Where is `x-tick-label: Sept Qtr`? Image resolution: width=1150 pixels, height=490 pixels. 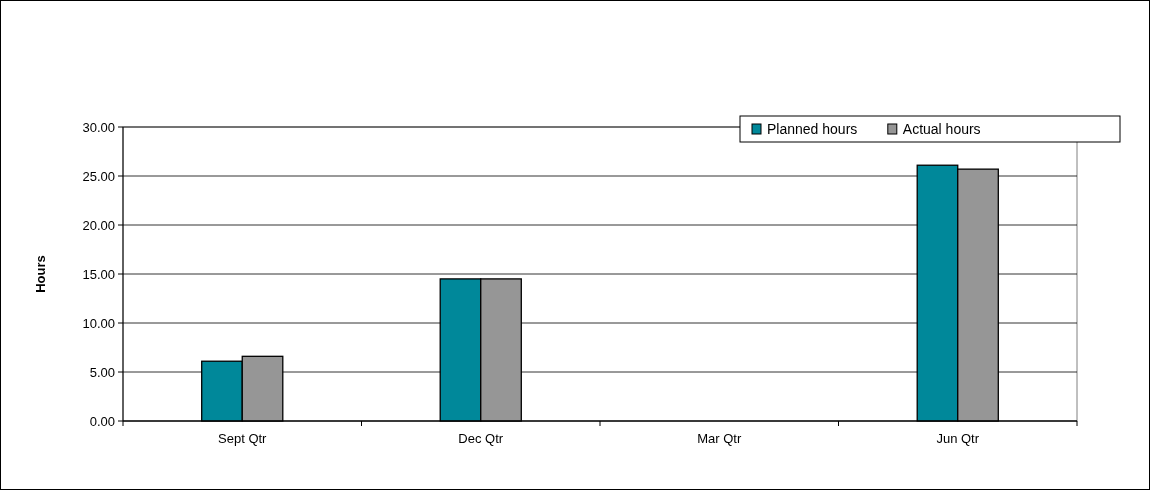
x-tick-label: Sept Qtr is located at coordinates (243, 438).